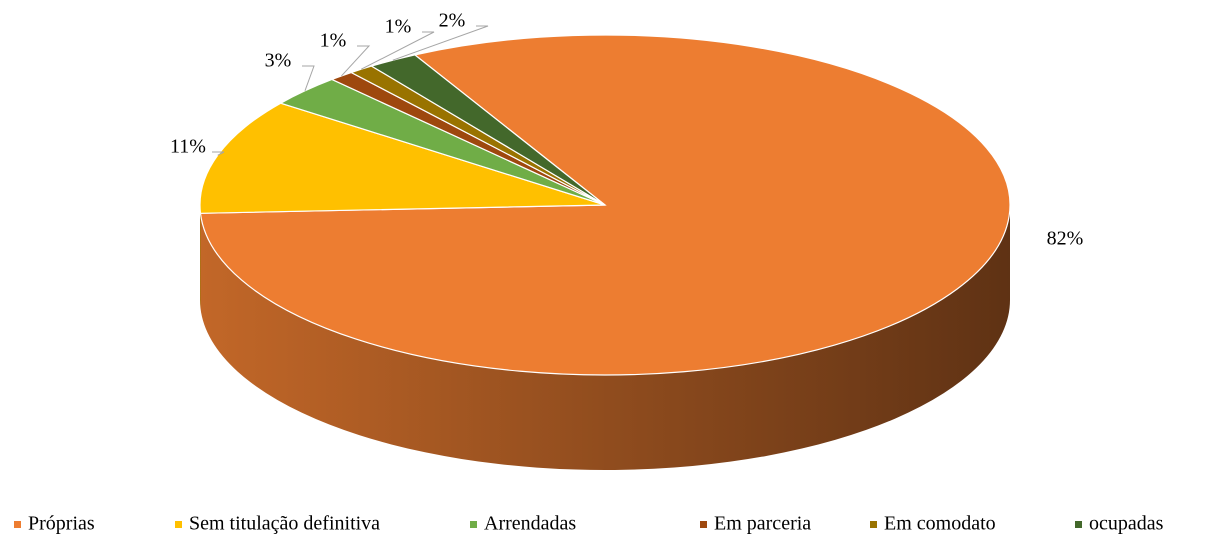 The image size is (1216, 538). I want to click on data-label: 3%, so click(278, 61).